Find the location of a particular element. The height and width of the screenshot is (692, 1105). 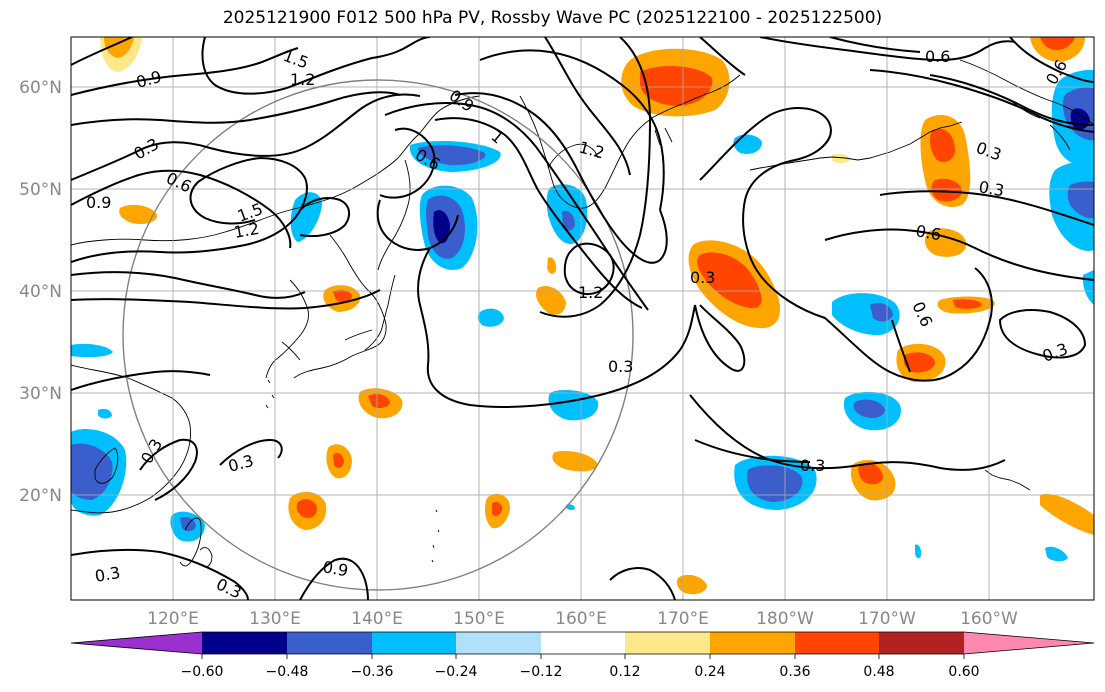

lon-label: 160°W is located at coordinates (989, 619).